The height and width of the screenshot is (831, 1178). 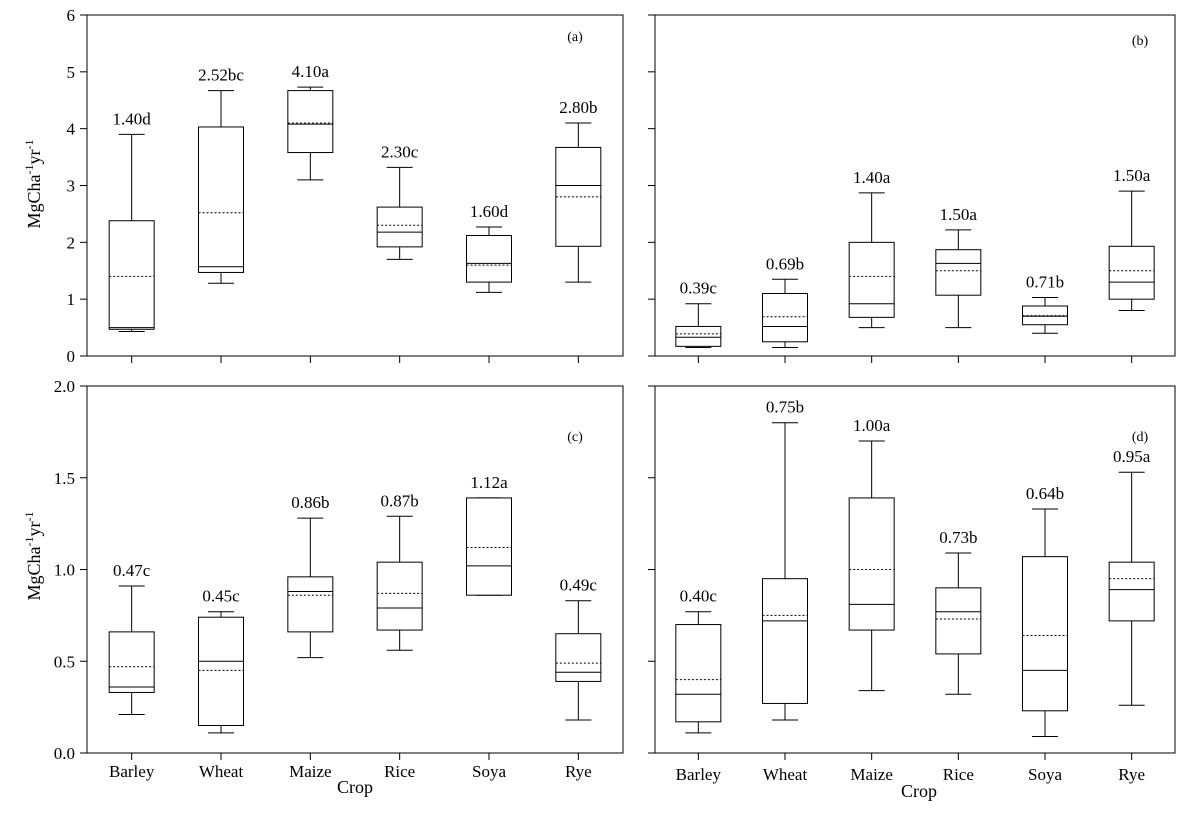 What do you see at coordinates (871, 774) in the screenshot?
I see `x-tick-label-d: Maize` at bounding box center [871, 774].